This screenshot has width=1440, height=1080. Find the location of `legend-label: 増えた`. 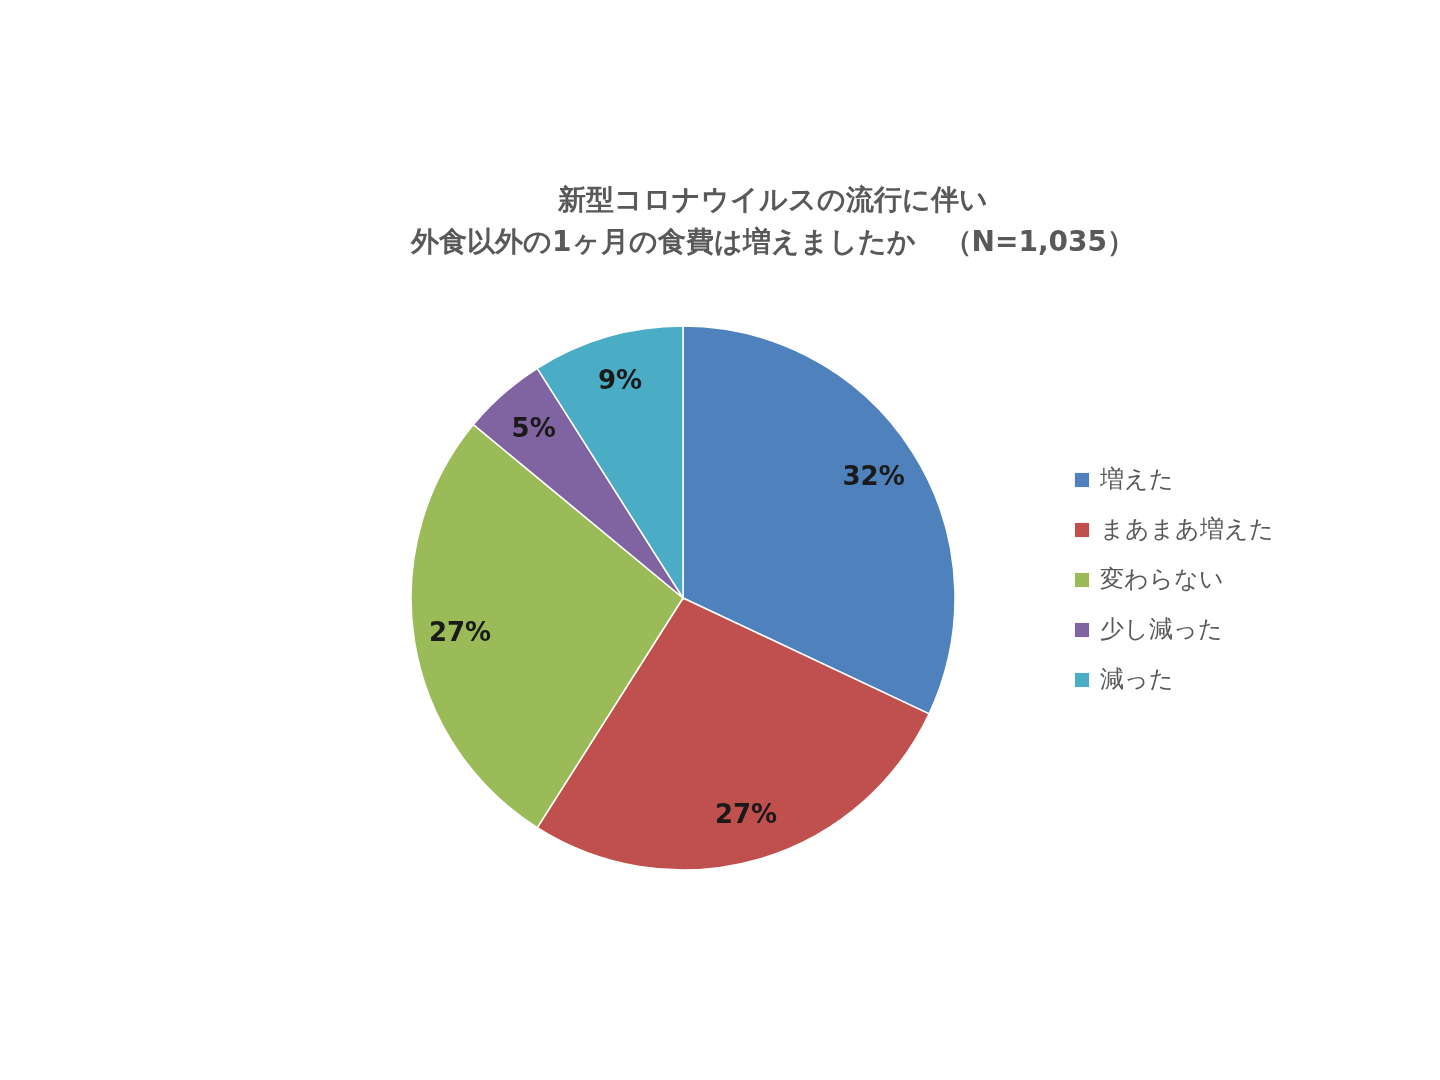

legend-label: 増えた is located at coordinates (1136, 479).